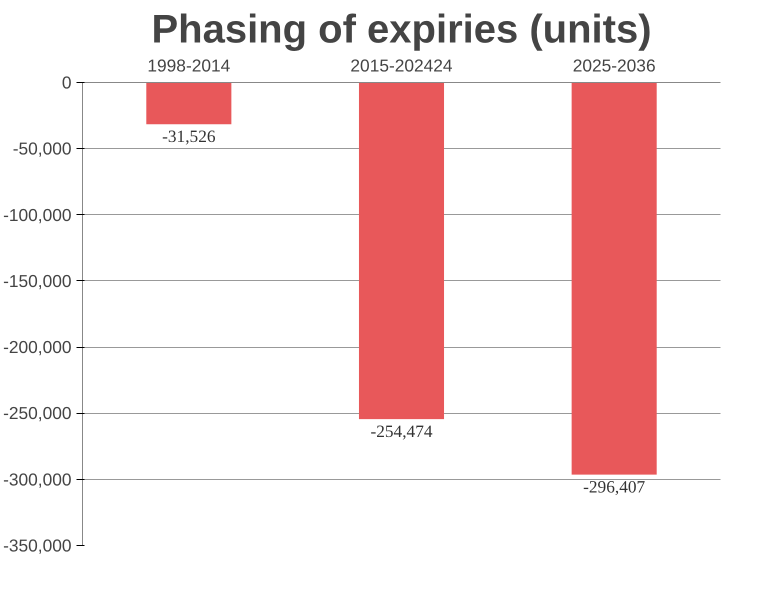 This screenshot has height=593, width=761. What do you see at coordinates (67, 82) in the screenshot?
I see `y-tick-label: 0` at bounding box center [67, 82].